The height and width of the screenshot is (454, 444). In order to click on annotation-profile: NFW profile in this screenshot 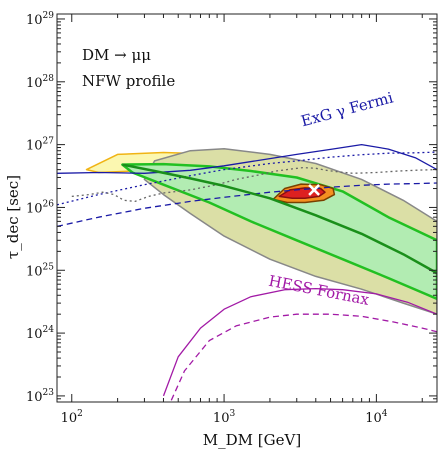, I will do `click(128, 81)`.